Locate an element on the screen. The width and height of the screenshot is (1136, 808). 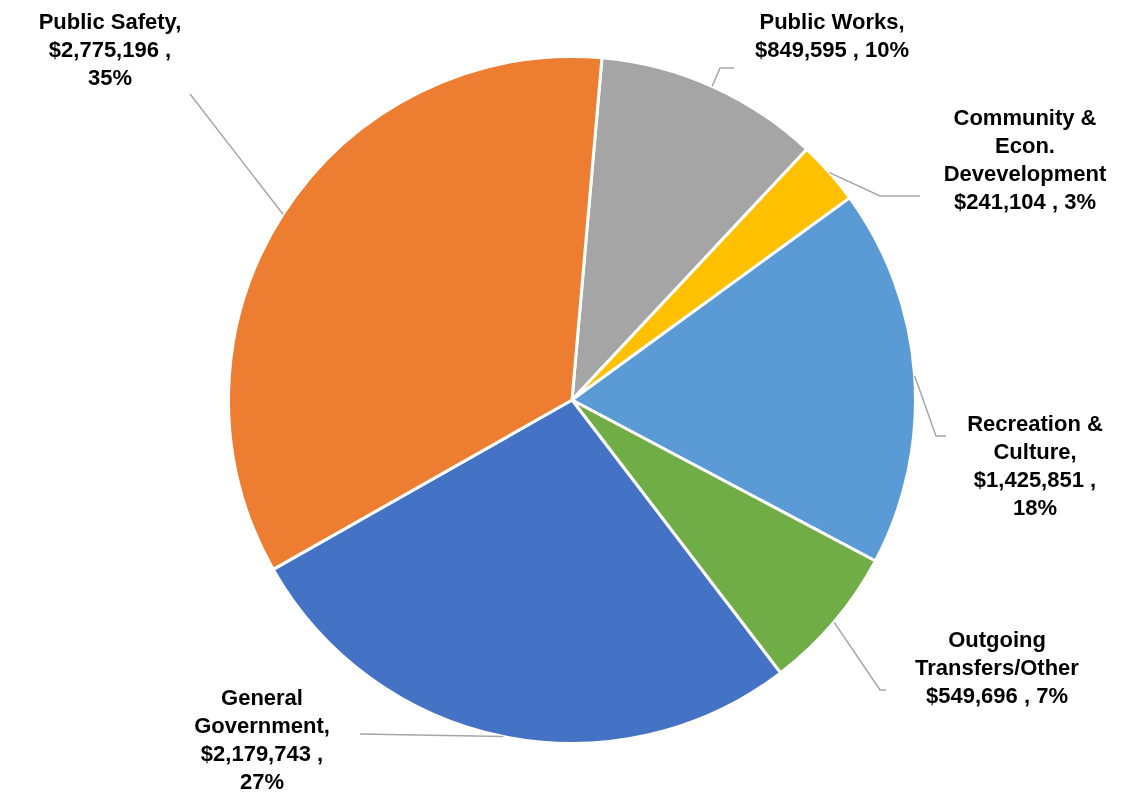
slice-label: Public Works, $849,595 , 10% is located at coordinates (832, 36).